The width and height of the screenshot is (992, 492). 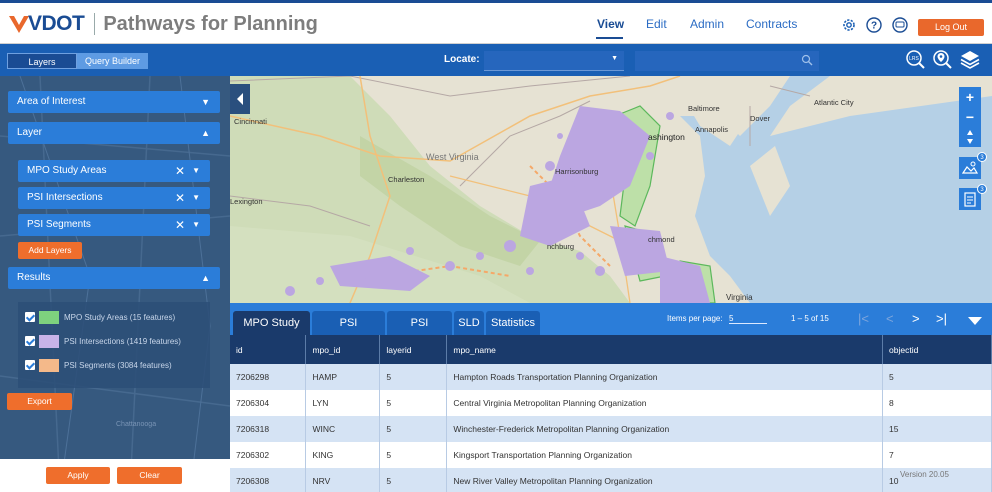 I want to click on location-pin-icon, so click(x=942, y=59).